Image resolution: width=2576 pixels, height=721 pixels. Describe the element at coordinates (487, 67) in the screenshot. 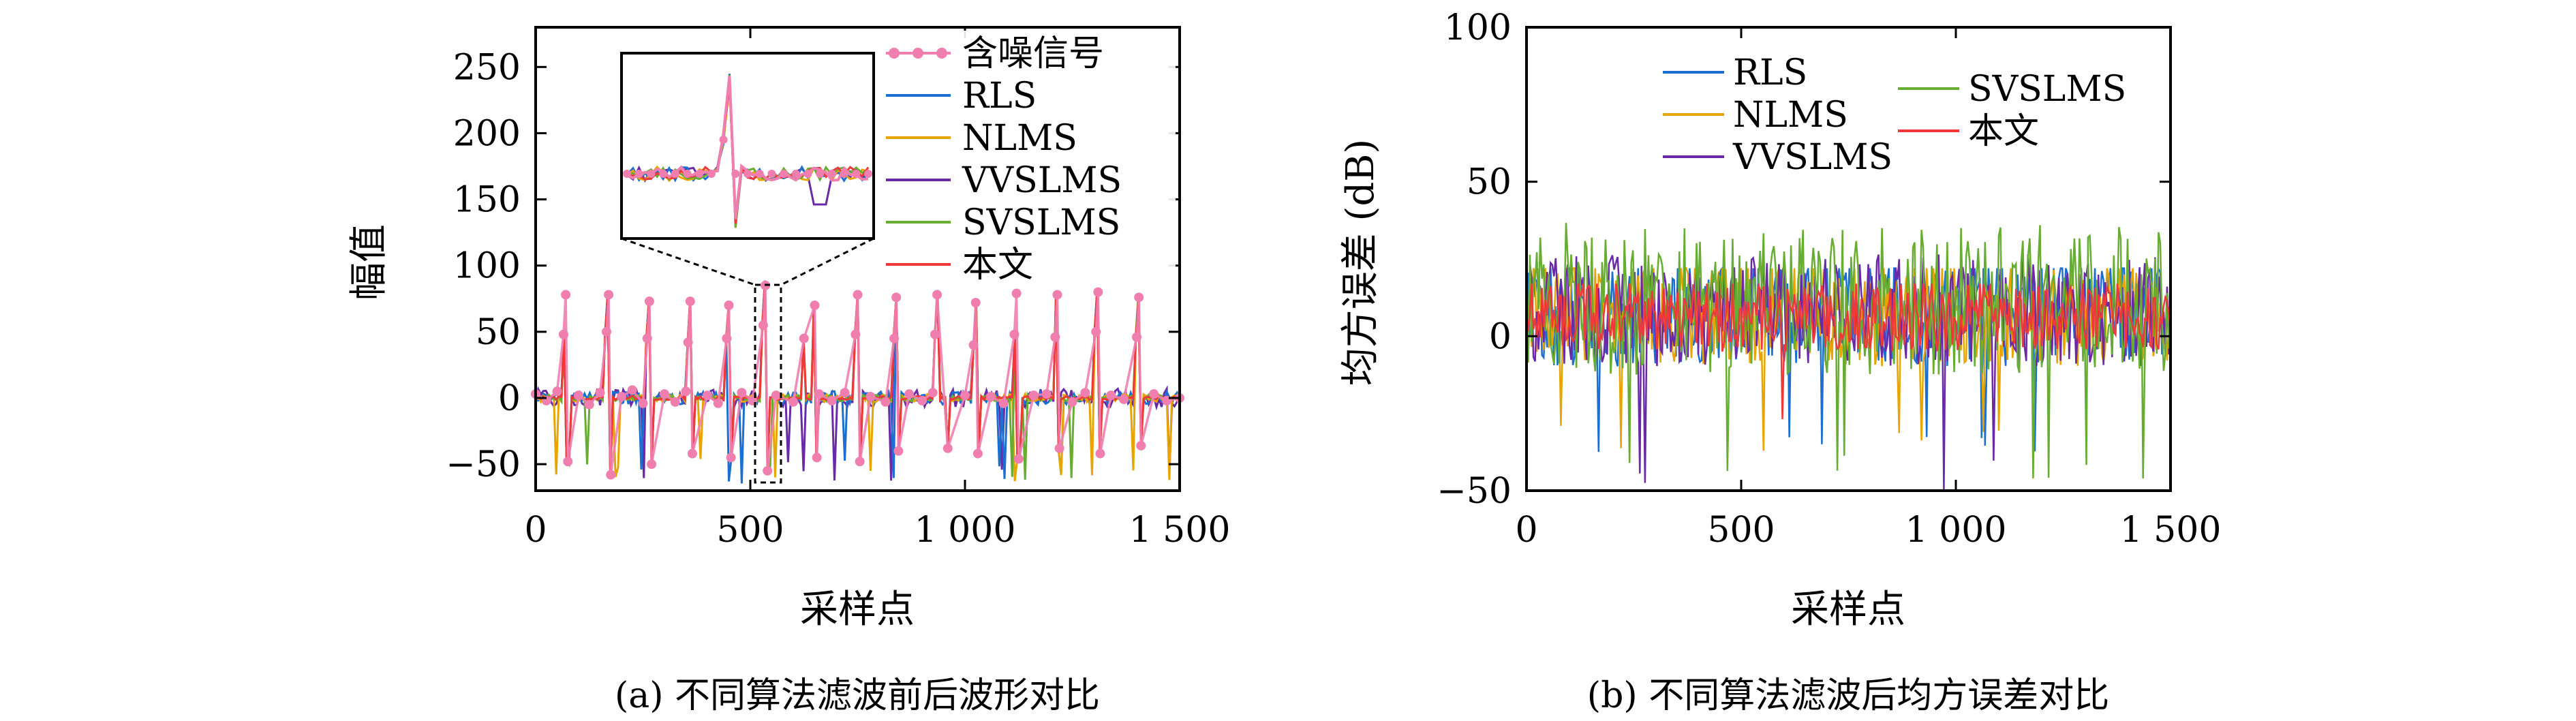

I see `y-tick-label: 250` at that location.